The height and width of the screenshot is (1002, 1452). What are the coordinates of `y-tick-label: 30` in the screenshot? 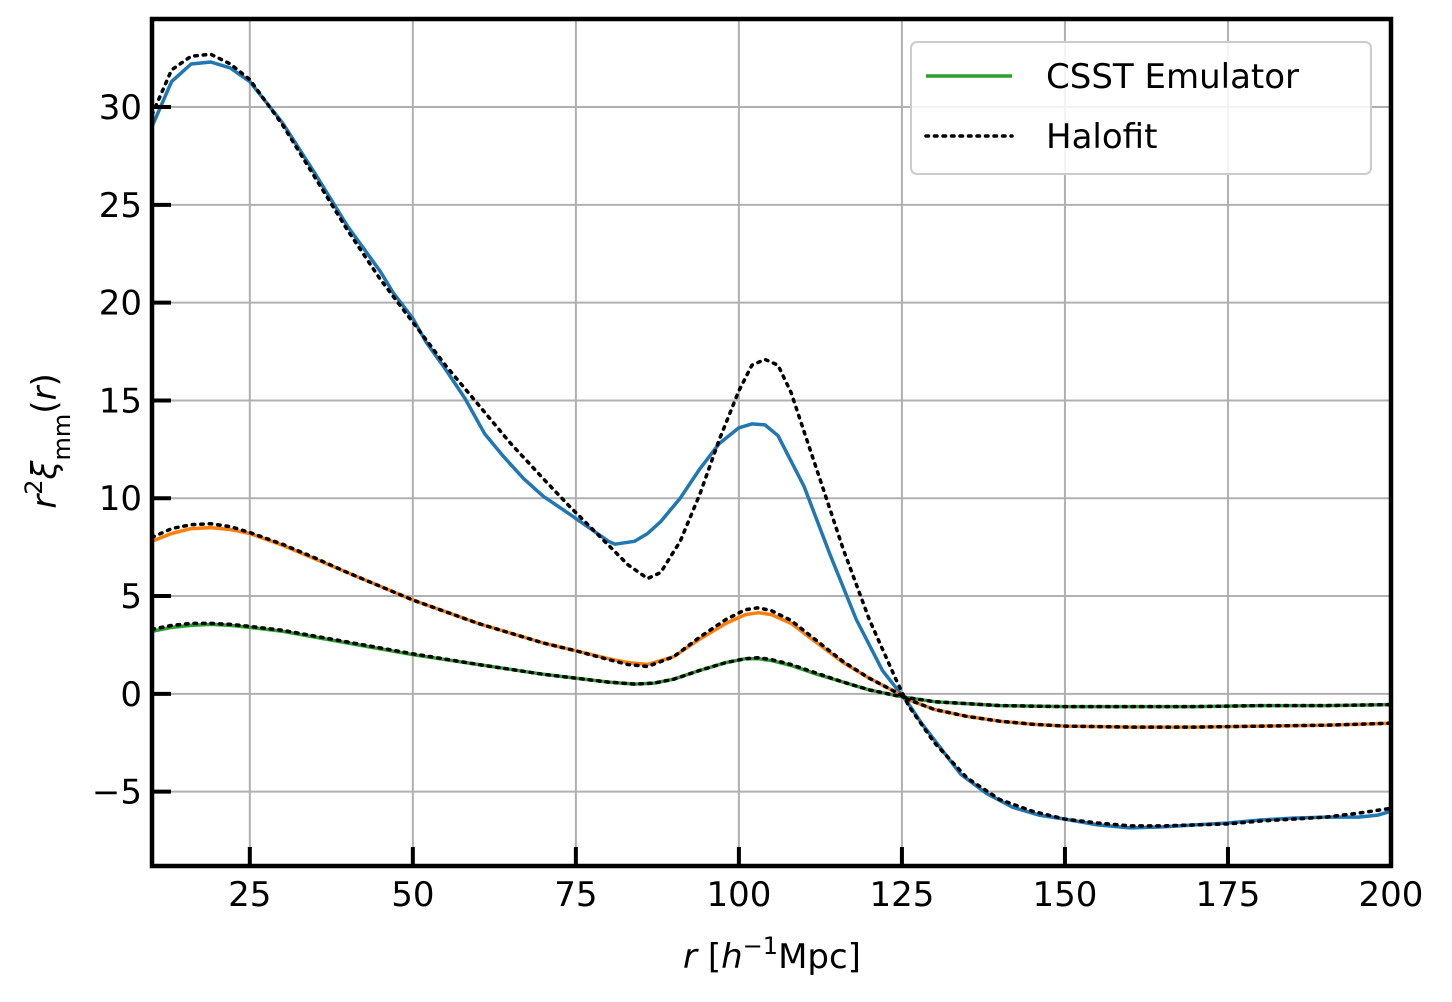 It's located at (120, 108).